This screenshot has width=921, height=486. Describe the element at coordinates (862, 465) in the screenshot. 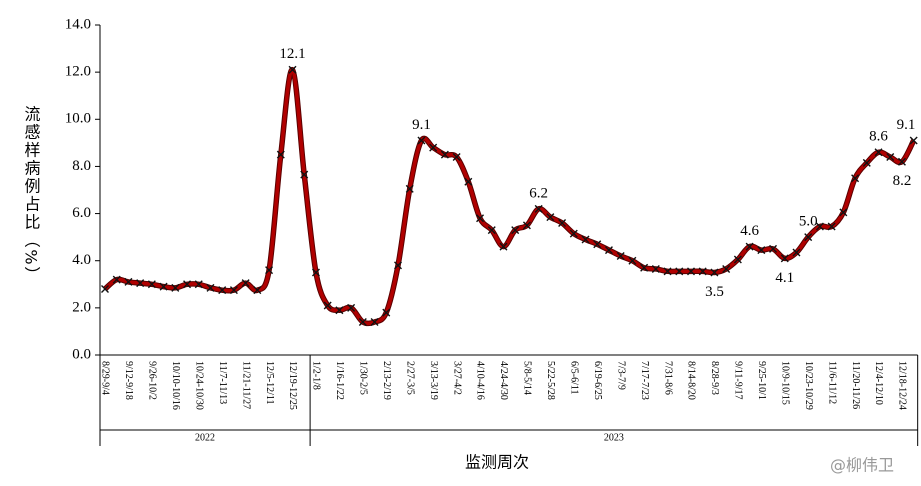

I see `watermark: @柳伟卫` at that location.